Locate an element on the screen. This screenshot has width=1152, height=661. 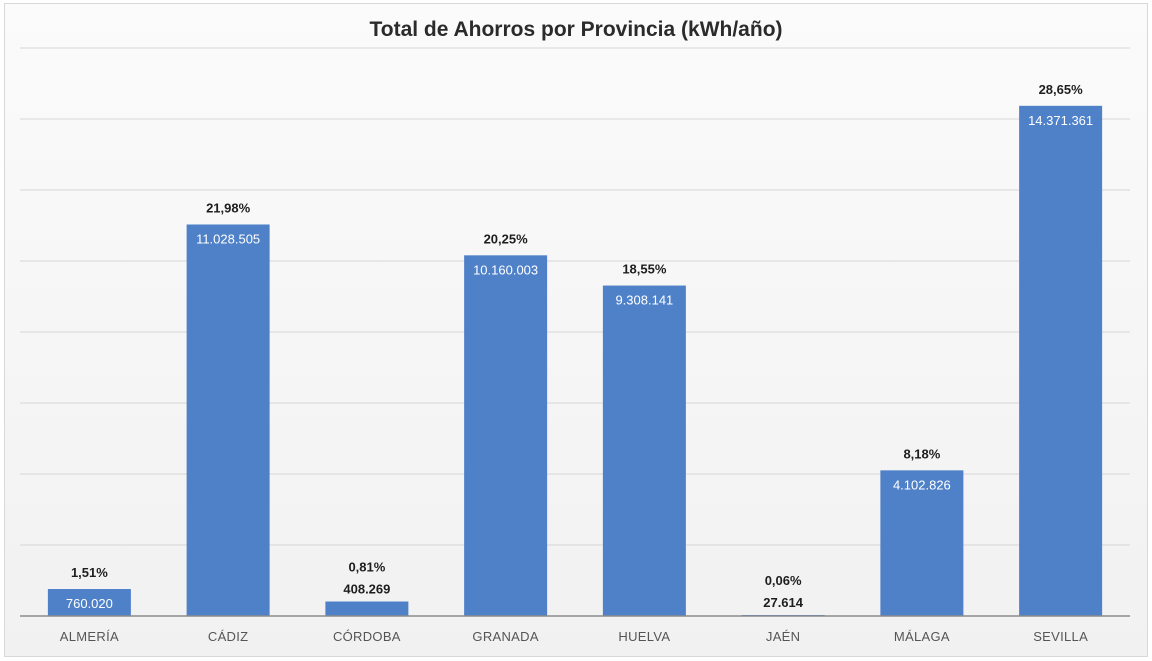
value-label: 760.020 is located at coordinates (89, 603).